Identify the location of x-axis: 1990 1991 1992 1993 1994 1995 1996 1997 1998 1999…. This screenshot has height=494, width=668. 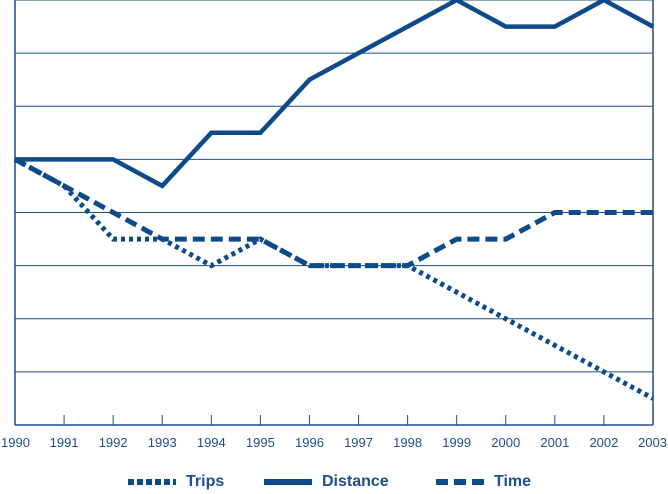
(334, 432).